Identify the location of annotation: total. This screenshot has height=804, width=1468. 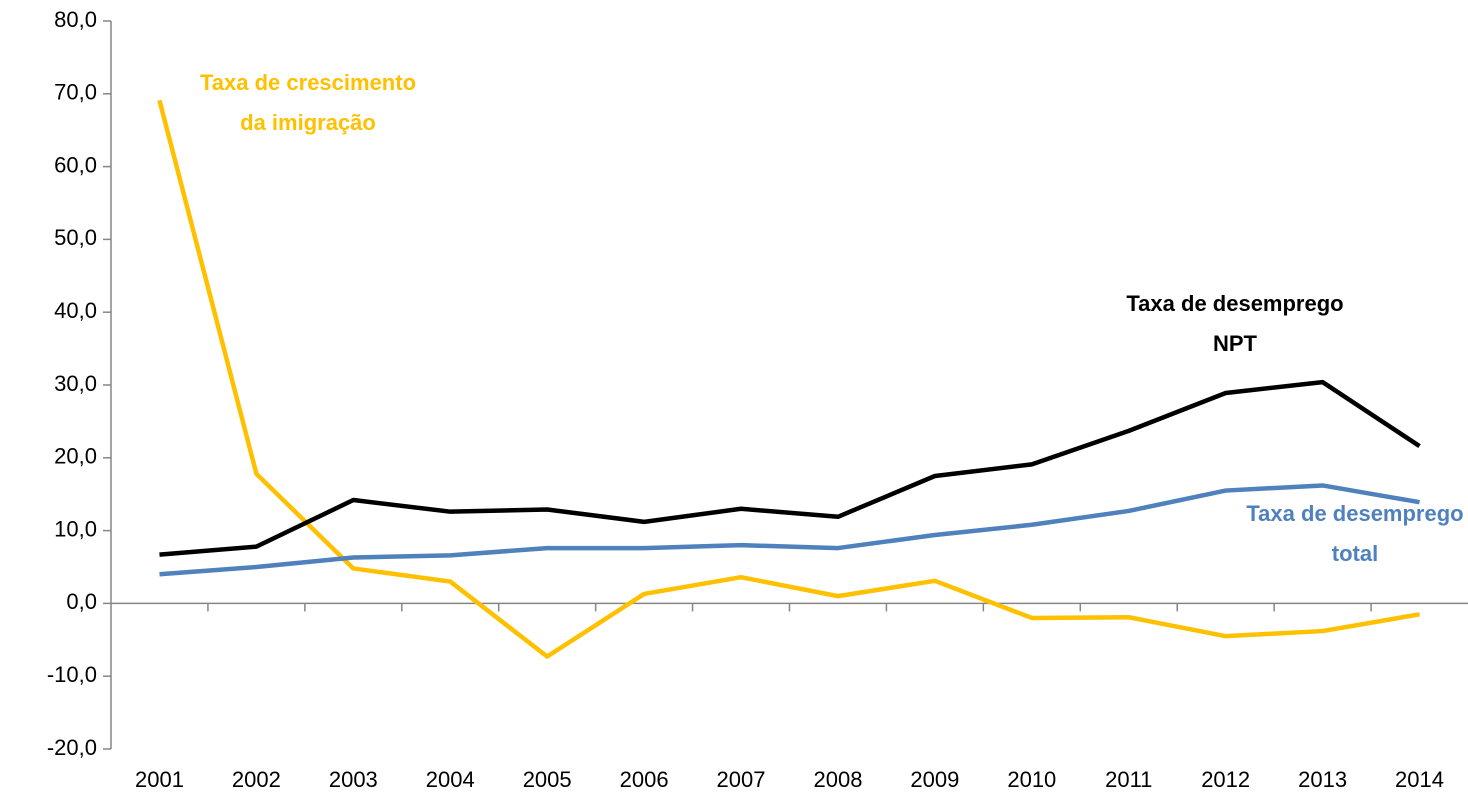
(1355, 553).